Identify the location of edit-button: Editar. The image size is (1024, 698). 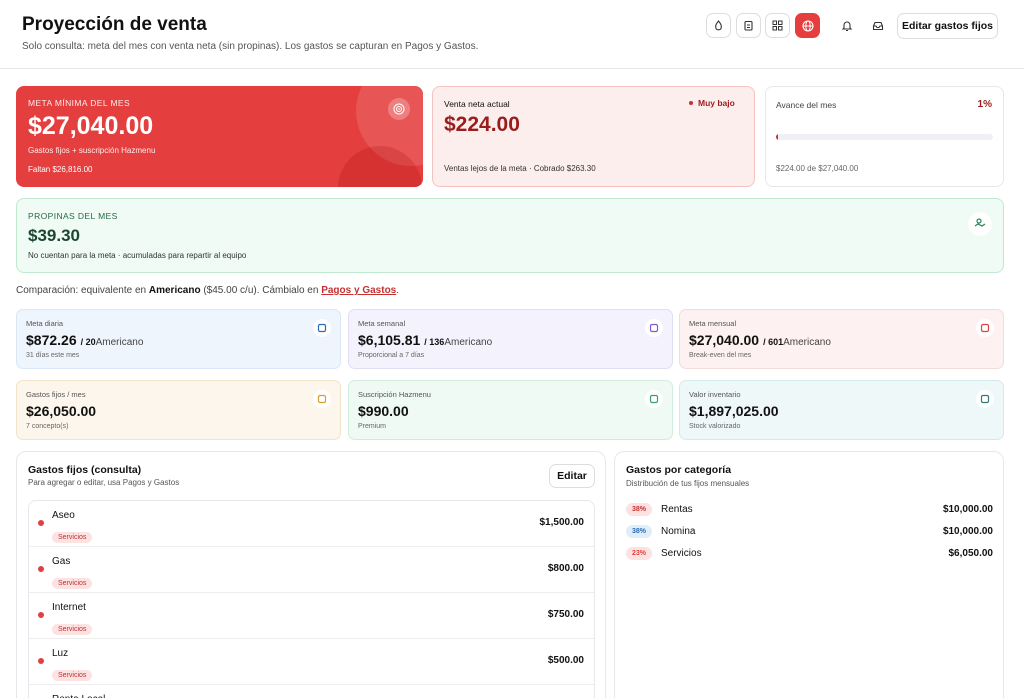
(572, 476).